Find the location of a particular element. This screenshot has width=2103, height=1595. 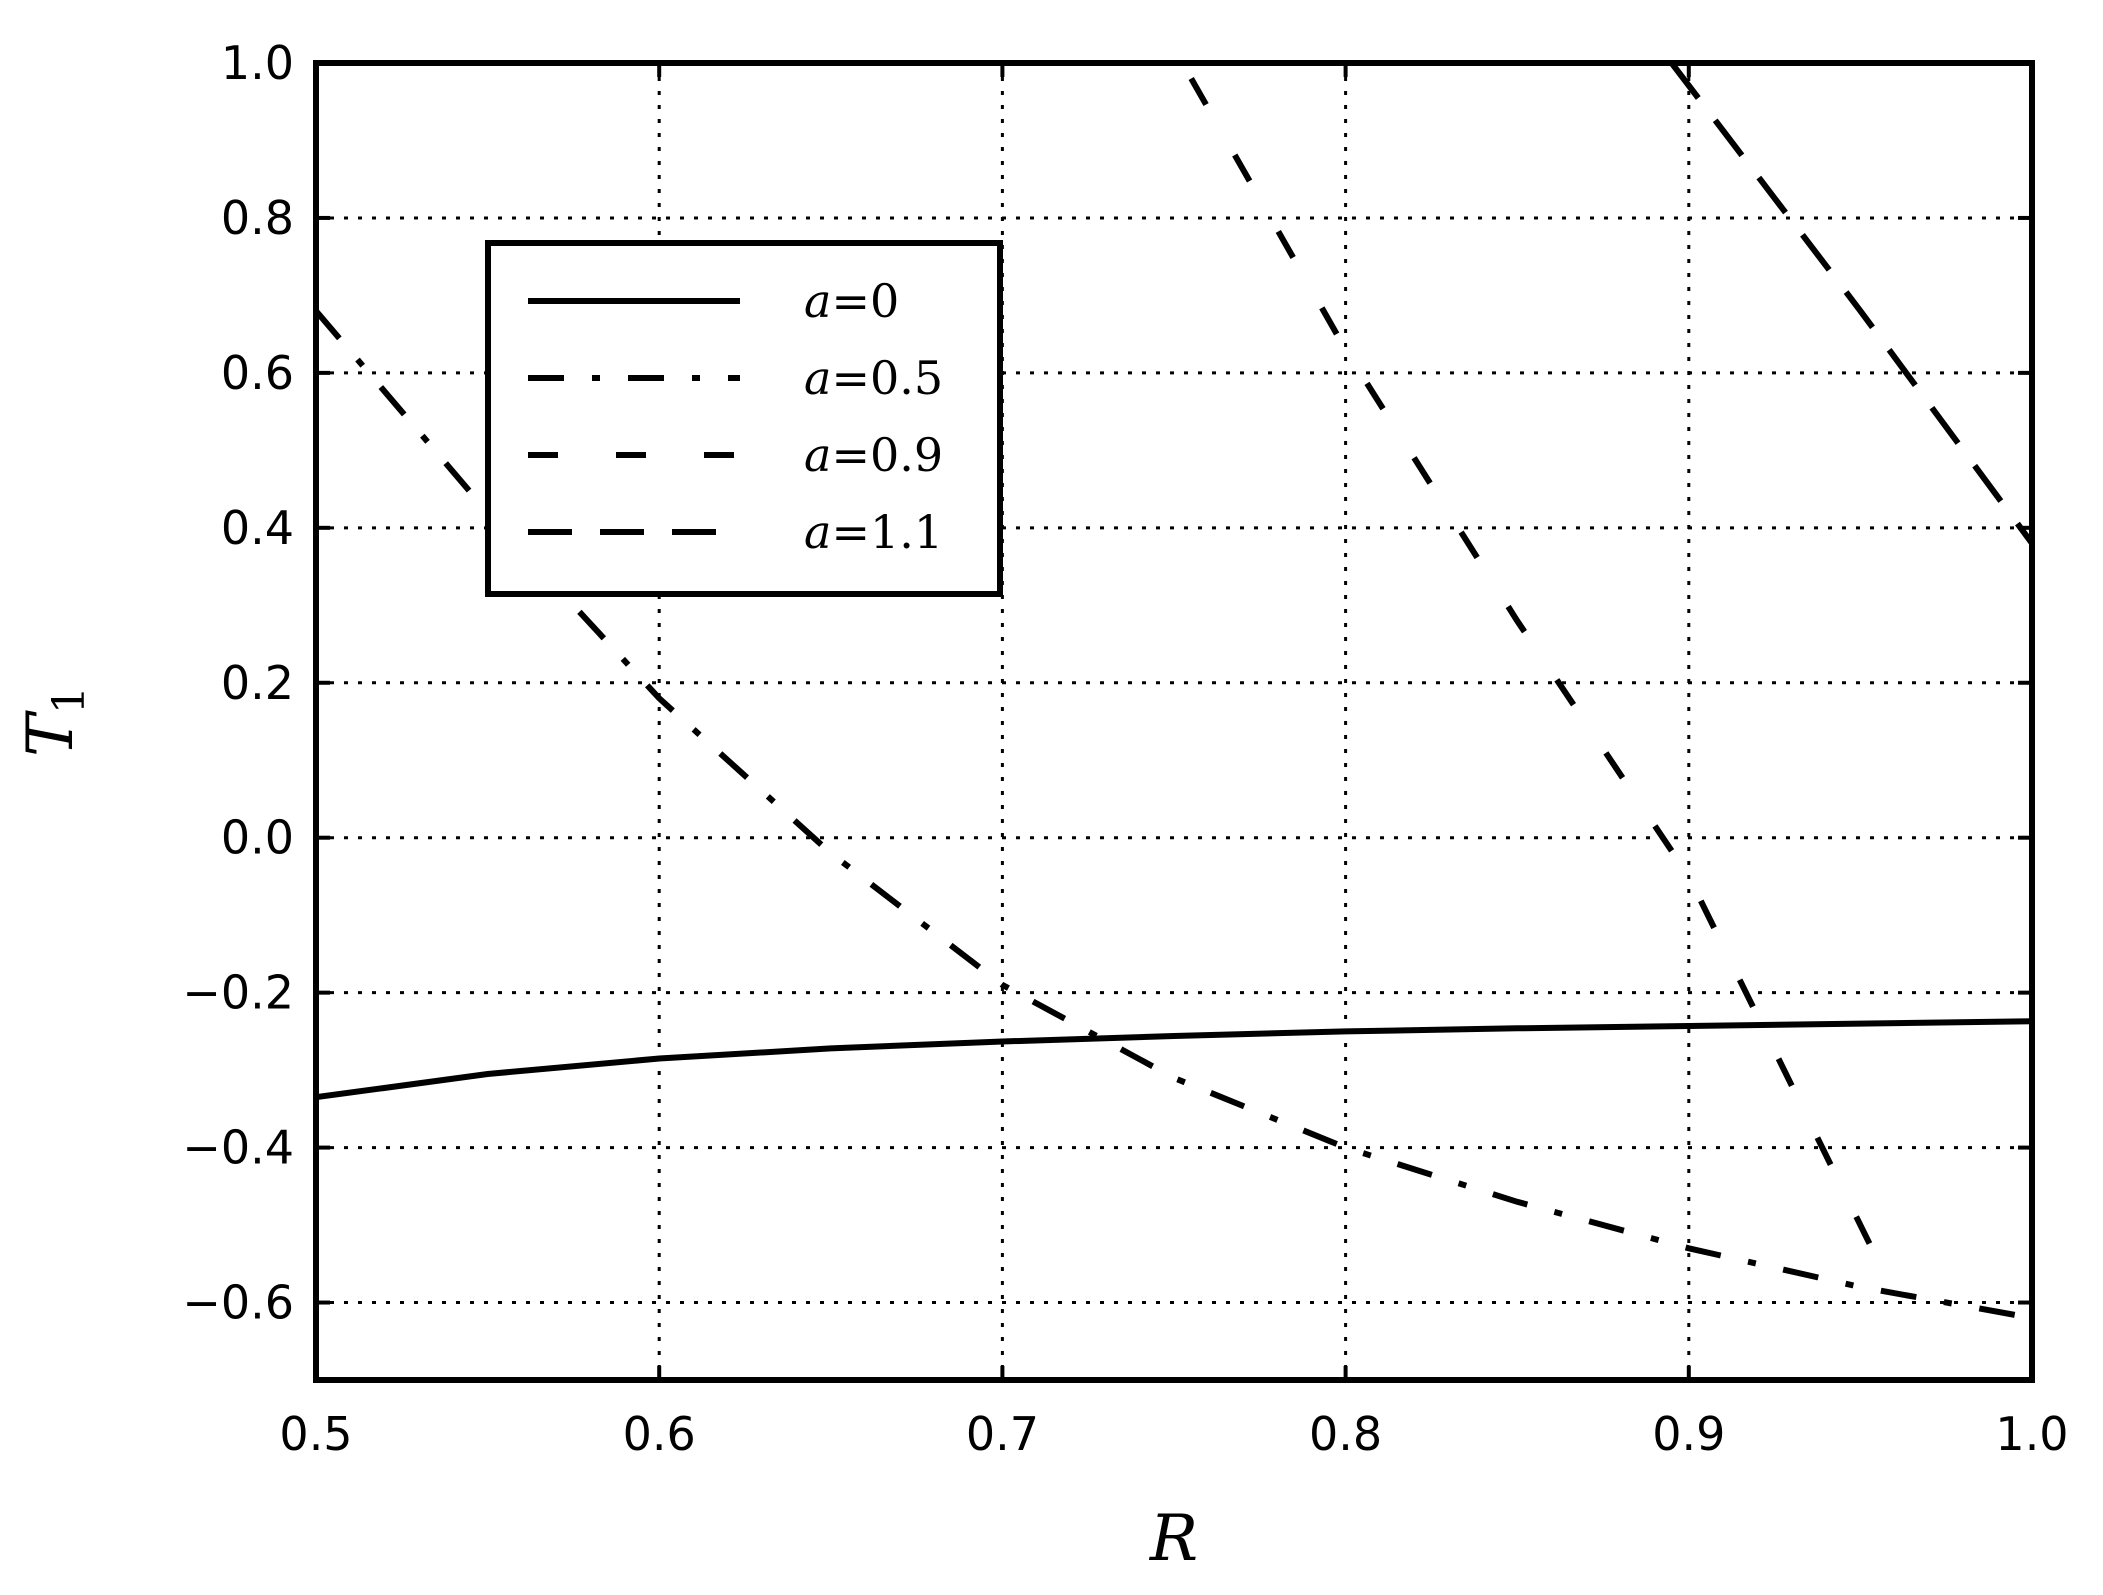

x-tick-label: 0.6 is located at coordinates (659, 1434).